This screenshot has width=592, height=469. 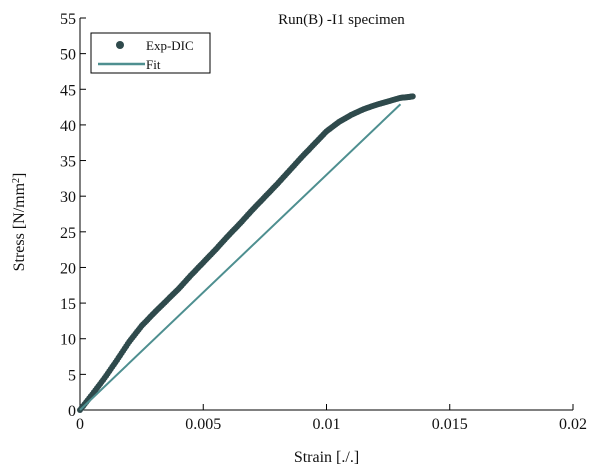 What do you see at coordinates (80, 424) in the screenshot?
I see `x-tick-label: 0` at bounding box center [80, 424].